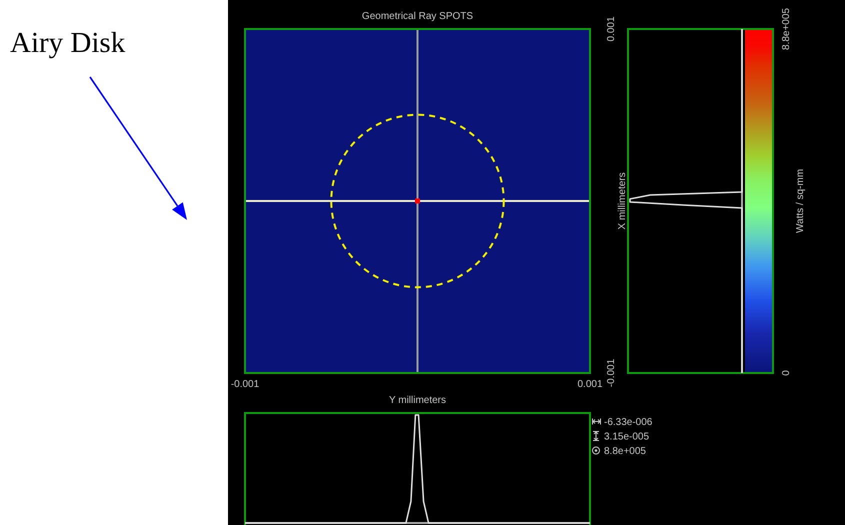 Image resolution: width=845 pixels, height=525 pixels. What do you see at coordinates (628, 422) in the screenshot?
I see `text: -6.33e-006` at bounding box center [628, 422].